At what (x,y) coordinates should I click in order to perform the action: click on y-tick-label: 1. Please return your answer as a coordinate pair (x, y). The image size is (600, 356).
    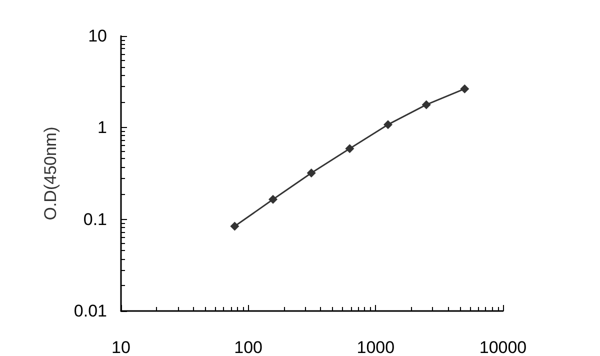
    Looking at the image, I should click on (102, 128).